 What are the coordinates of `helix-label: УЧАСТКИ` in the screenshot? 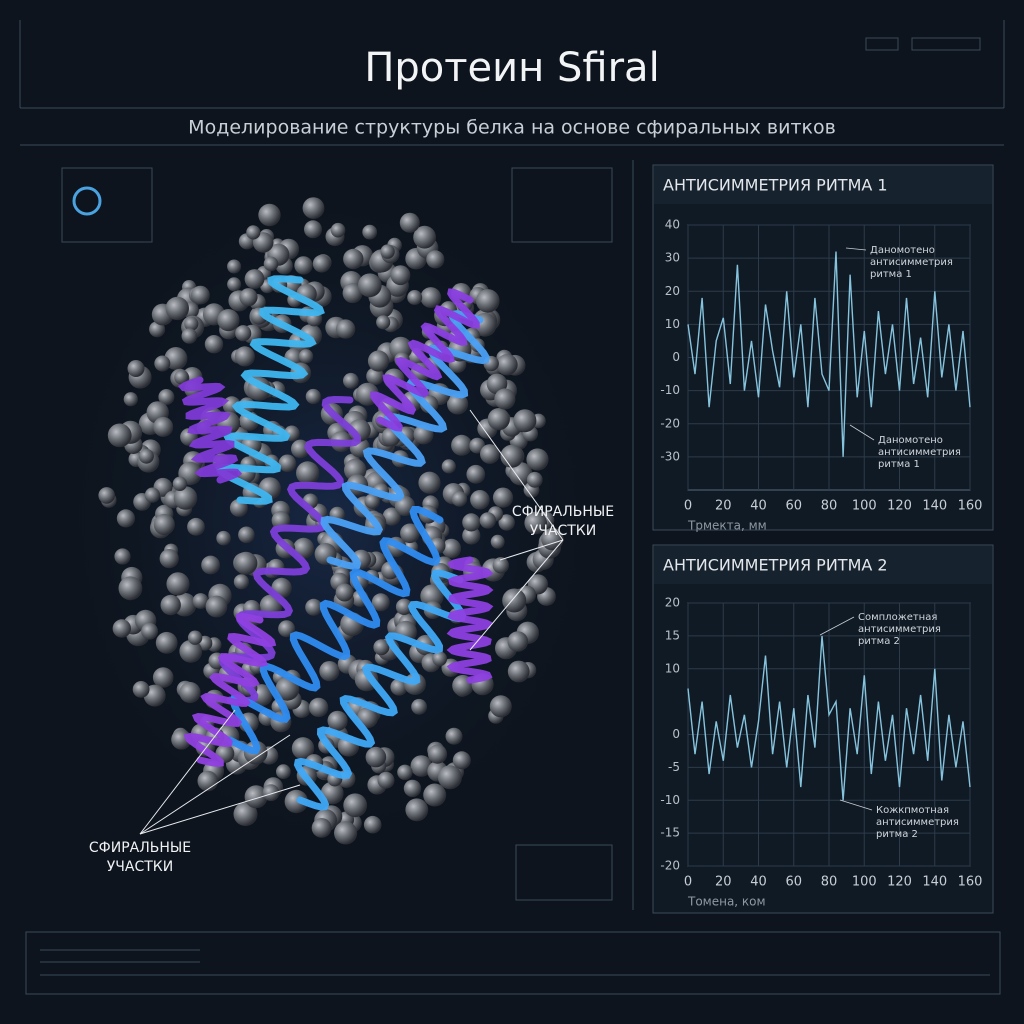 It's located at (563, 531).